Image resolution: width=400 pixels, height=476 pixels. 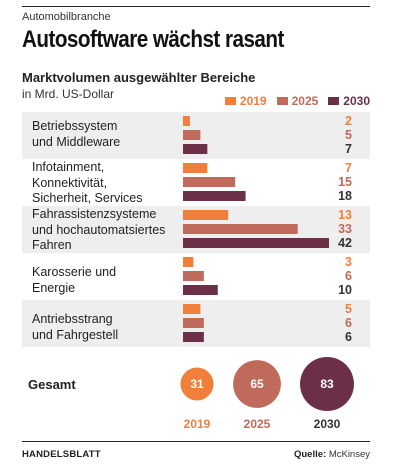 What do you see at coordinates (94, 214) in the screenshot?
I see `category-label-line: Fahrassistenzsysteme` at bounding box center [94, 214].